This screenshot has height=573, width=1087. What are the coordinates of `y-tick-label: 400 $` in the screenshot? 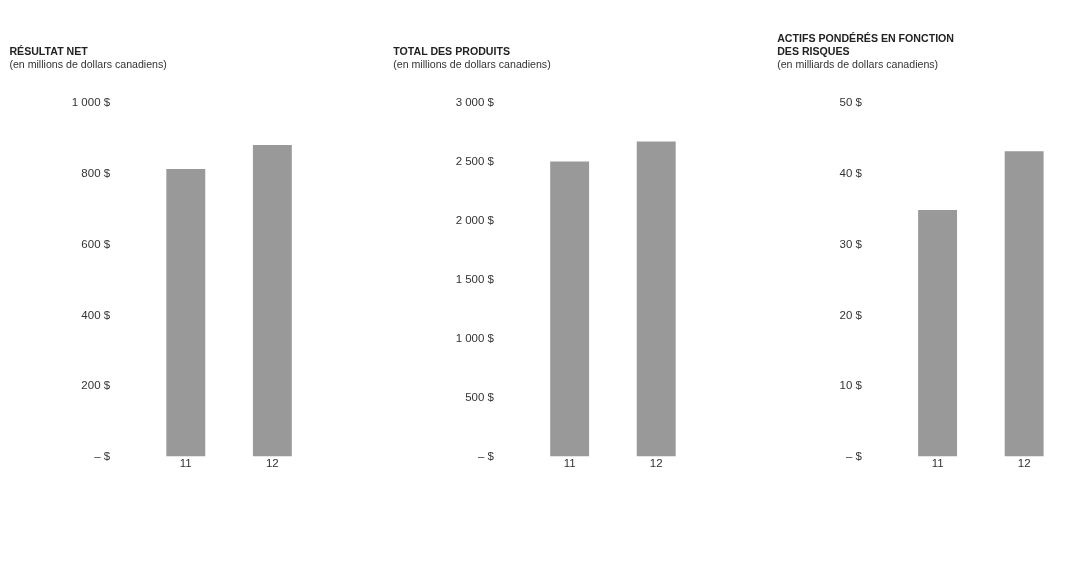 It's located at (96, 314).